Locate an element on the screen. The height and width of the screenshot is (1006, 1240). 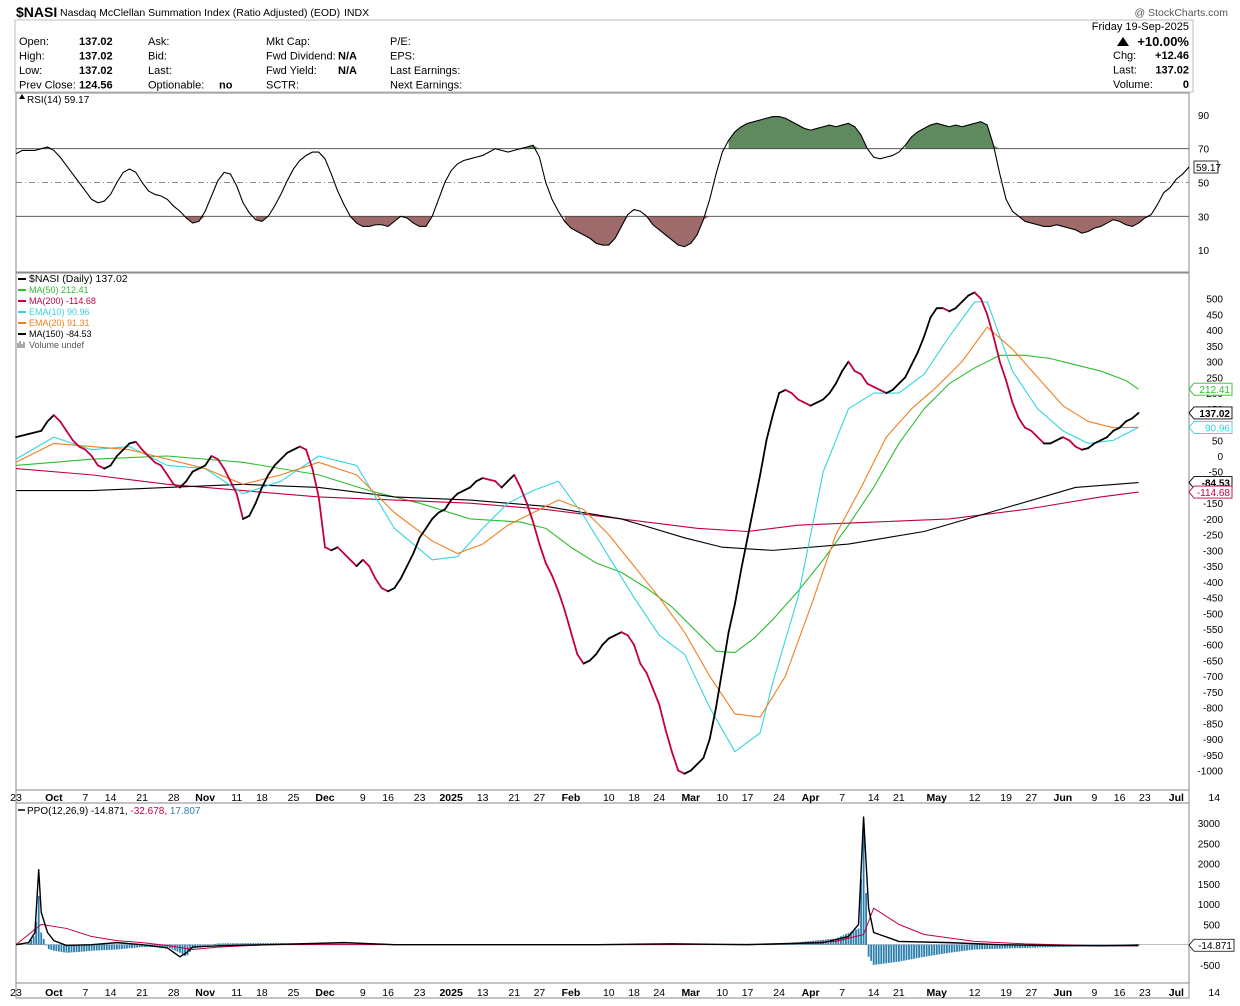
price-tick-label: 350 is located at coordinates (1214, 347).